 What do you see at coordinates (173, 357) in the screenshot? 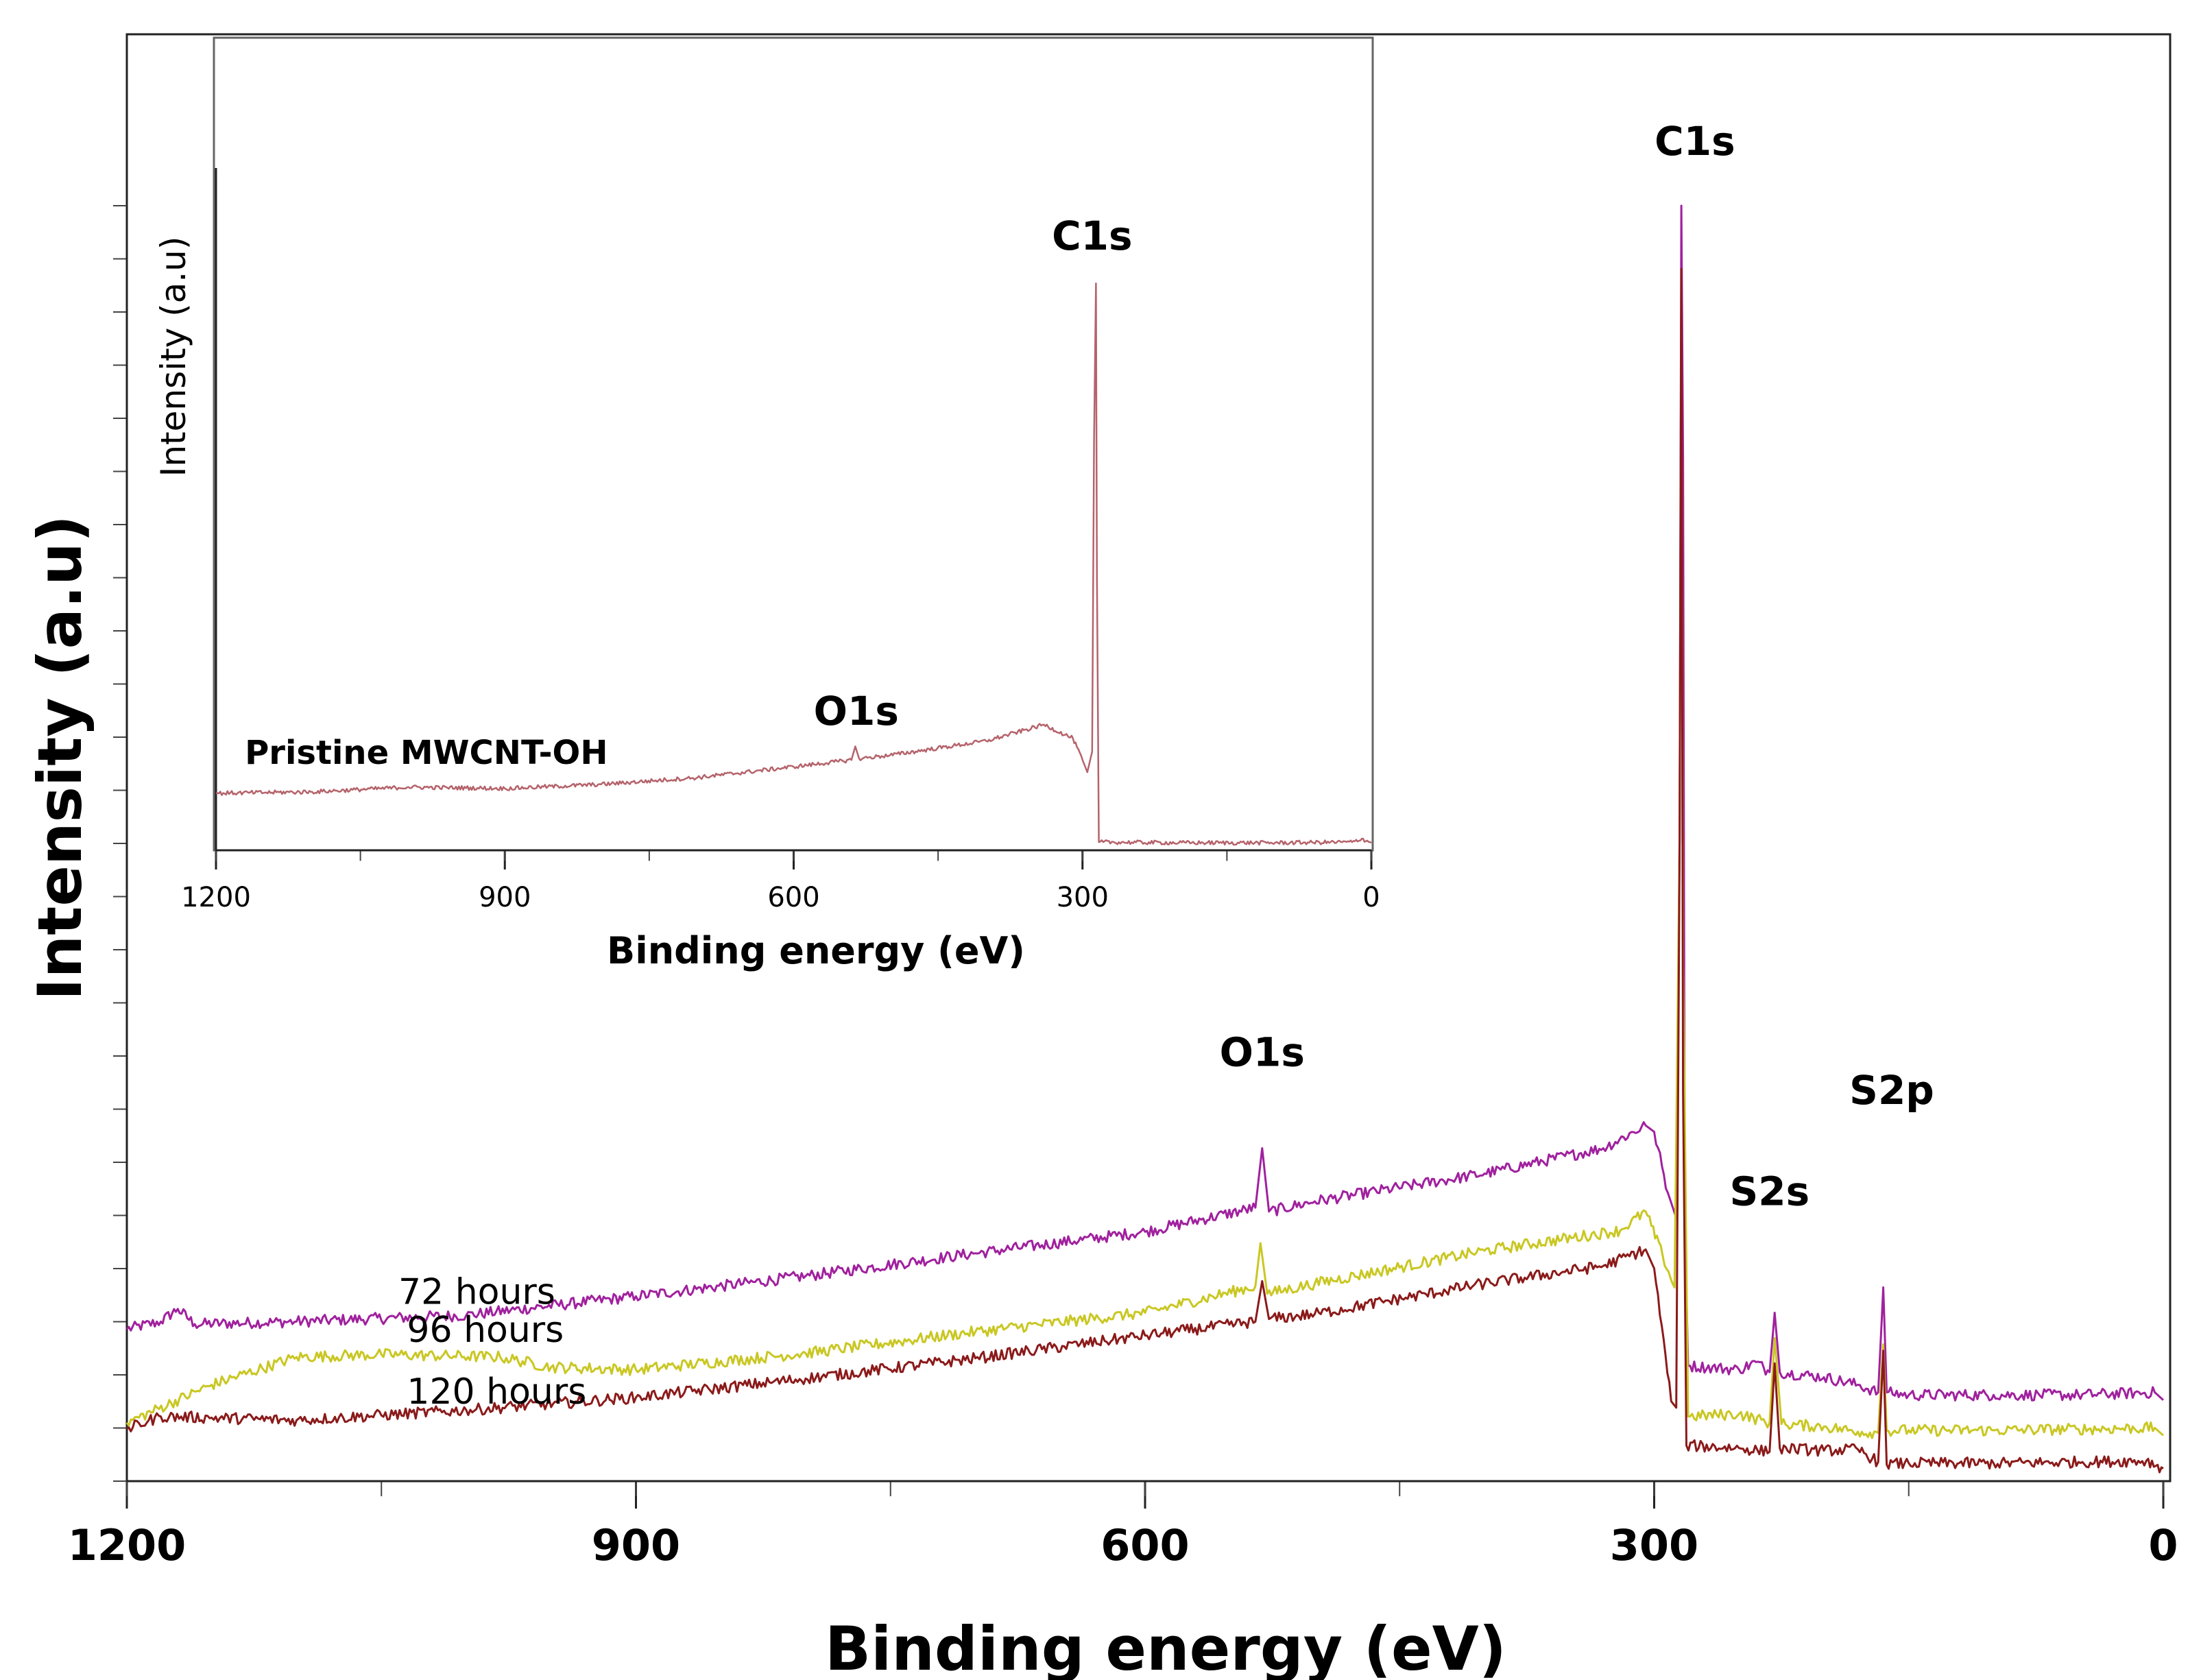
I see `inset-y-axis-label: Intensity (a.u)` at bounding box center [173, 357].